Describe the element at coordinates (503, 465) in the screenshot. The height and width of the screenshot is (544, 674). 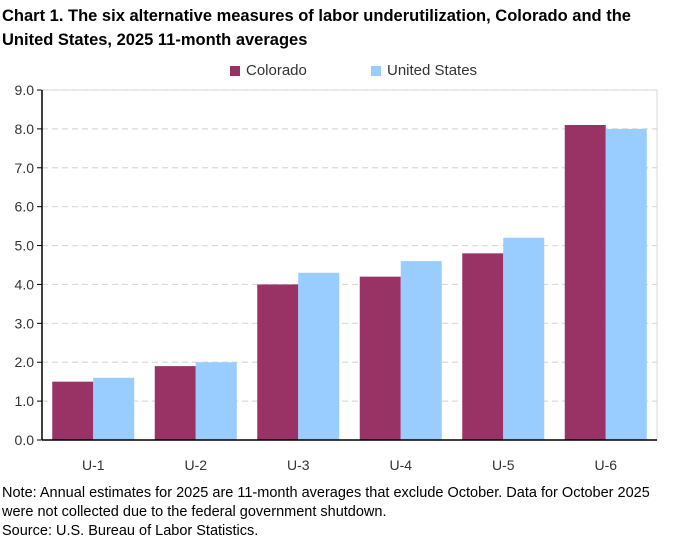
I see `x-tick-label: U-5` at that location.